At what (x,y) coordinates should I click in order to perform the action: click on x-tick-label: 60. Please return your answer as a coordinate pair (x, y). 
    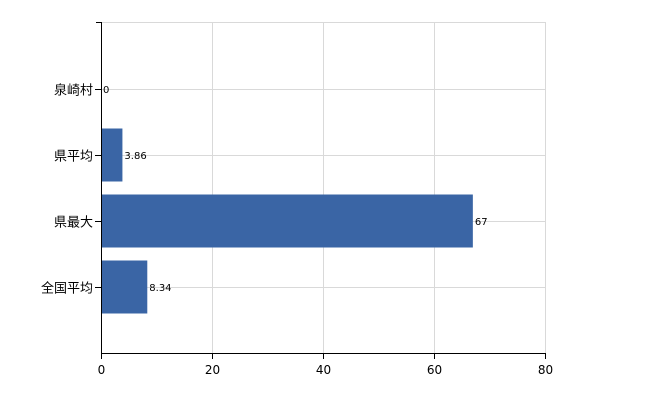
    Looking at the image, I should click on (434, 370).